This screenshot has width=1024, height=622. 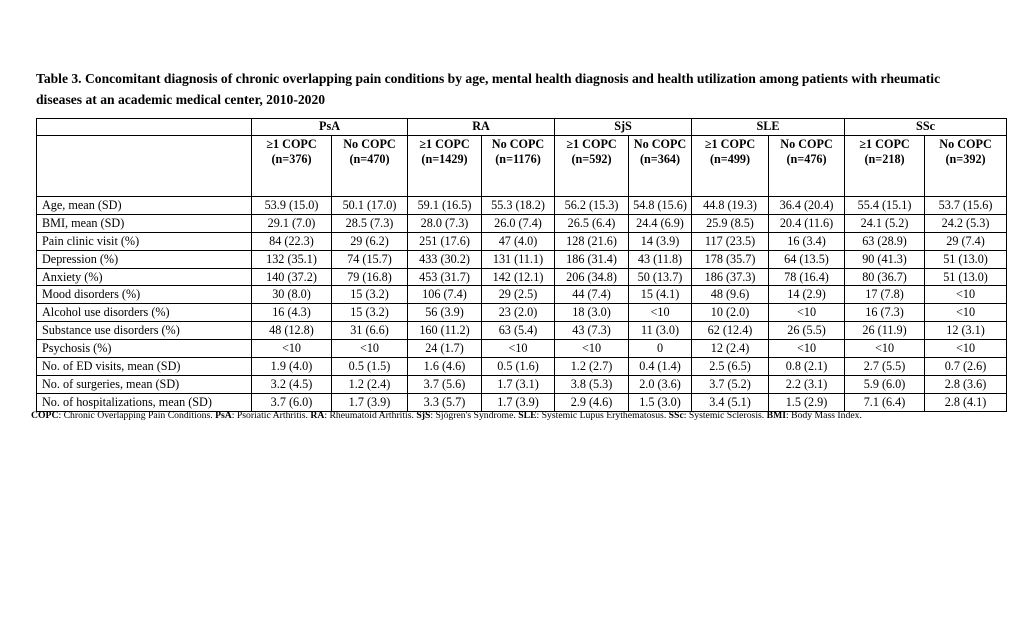 What do you see at coordinates (369, 277) in the screenshot?
I see `value-cell: 79 (16.8)` at bounding box center [369, 277].